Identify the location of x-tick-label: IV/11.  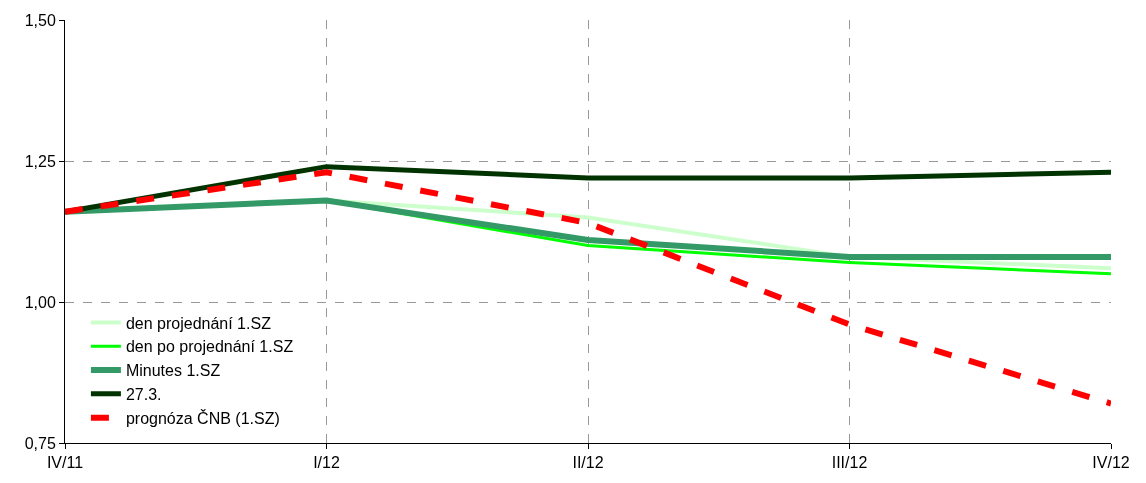
(65, 463).